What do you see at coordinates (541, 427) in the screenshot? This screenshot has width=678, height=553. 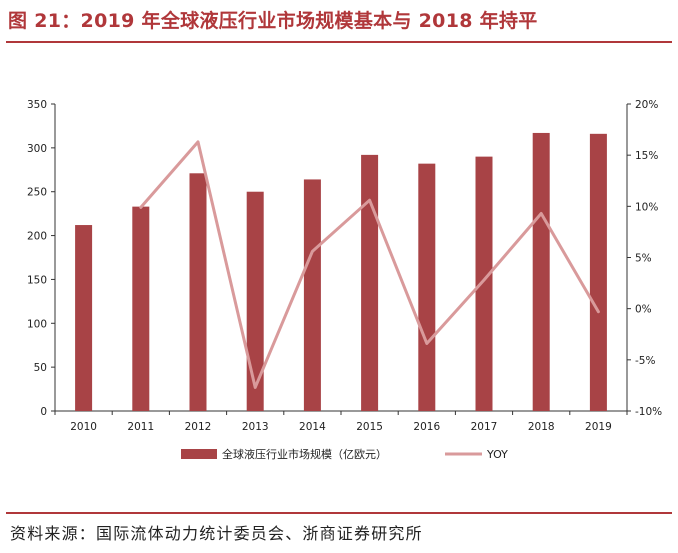 I see `x-tick-label: 2018` at bounding box center [541, 427].